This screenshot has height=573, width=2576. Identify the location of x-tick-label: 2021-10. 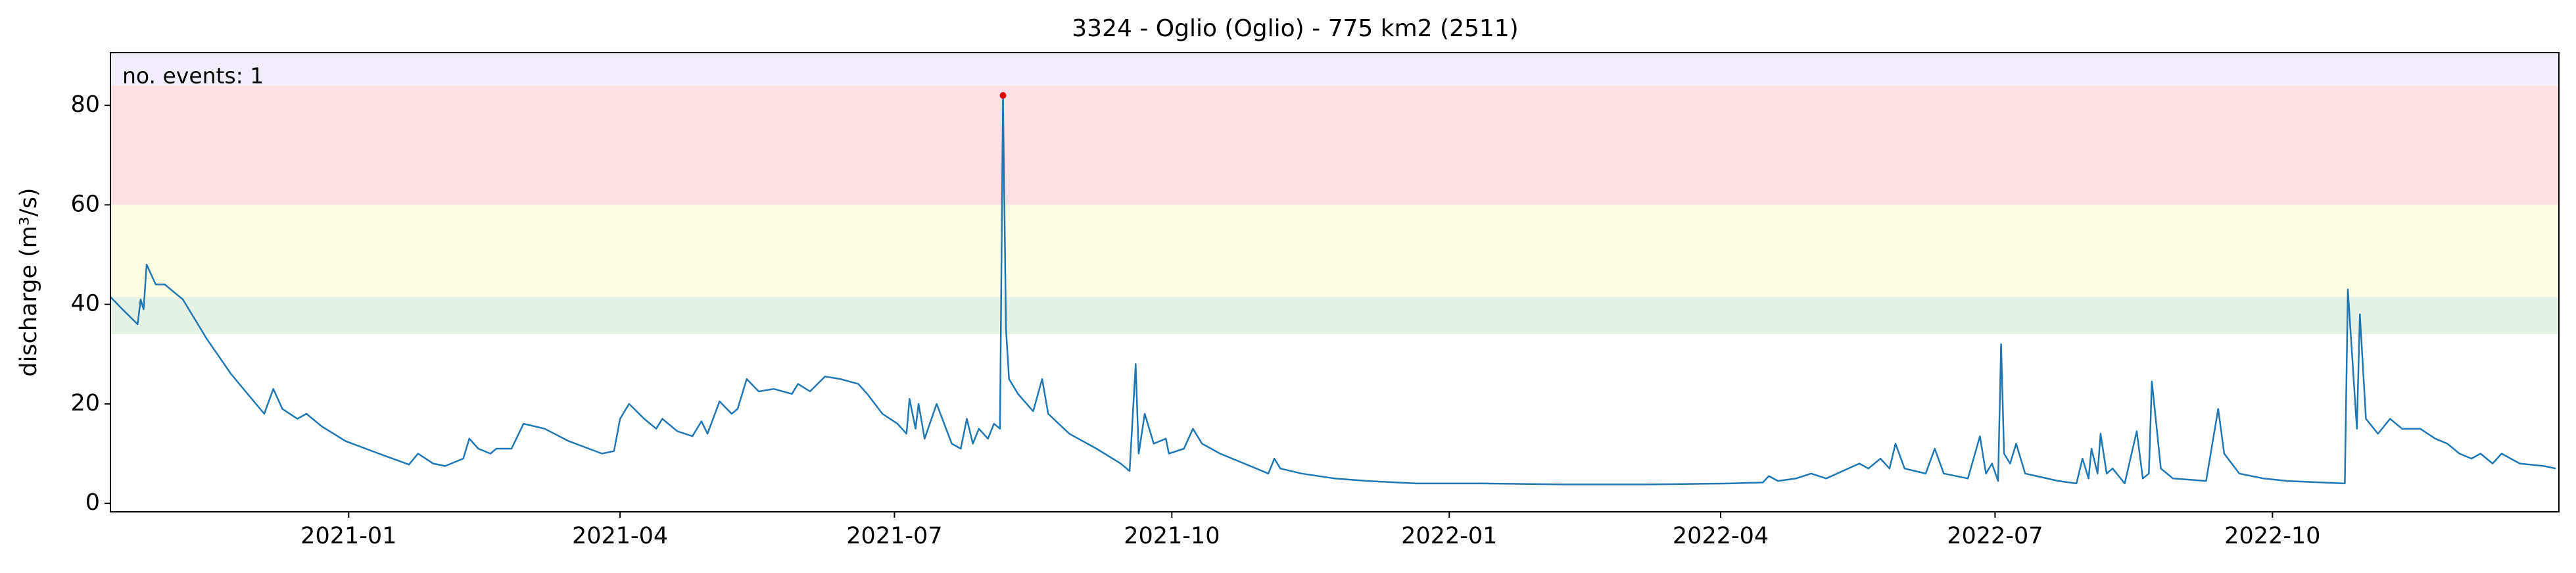
(1172, 536).